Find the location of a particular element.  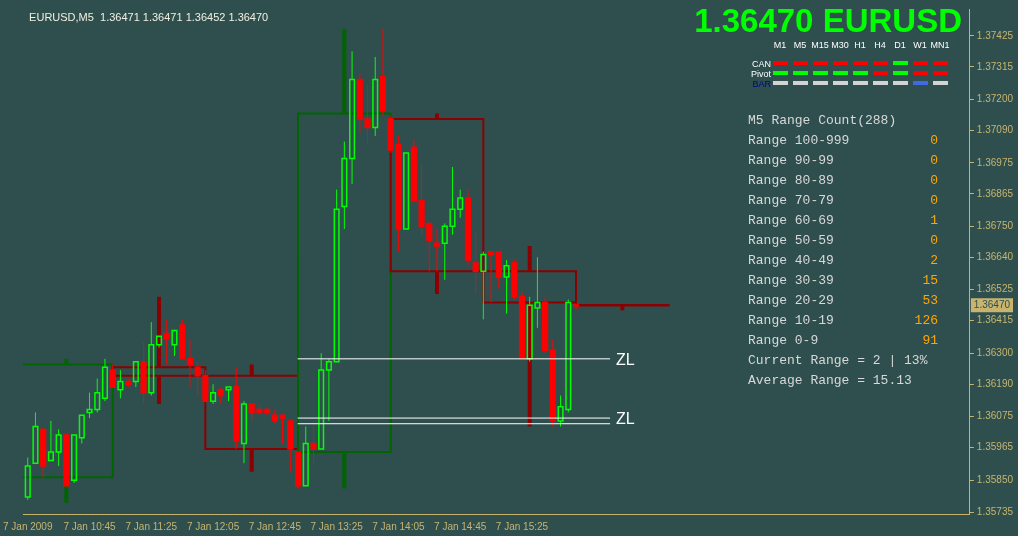

x-tick-label: 7 Jan 12:05 is located at coordinates (213, 526).